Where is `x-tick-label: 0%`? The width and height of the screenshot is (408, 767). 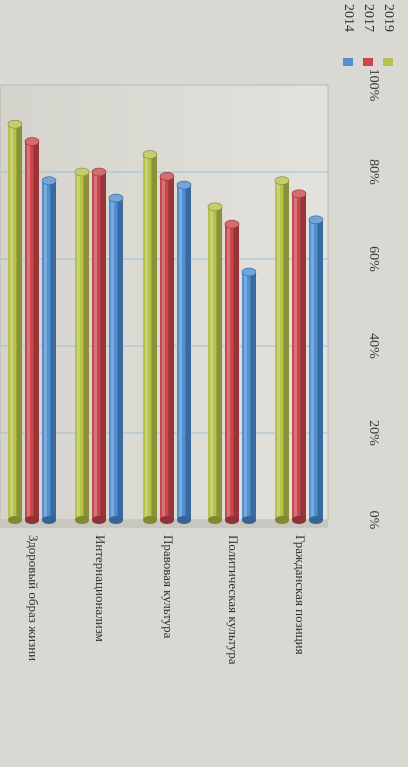
x-tick-label: 0% is located at coordinates (373, 520).